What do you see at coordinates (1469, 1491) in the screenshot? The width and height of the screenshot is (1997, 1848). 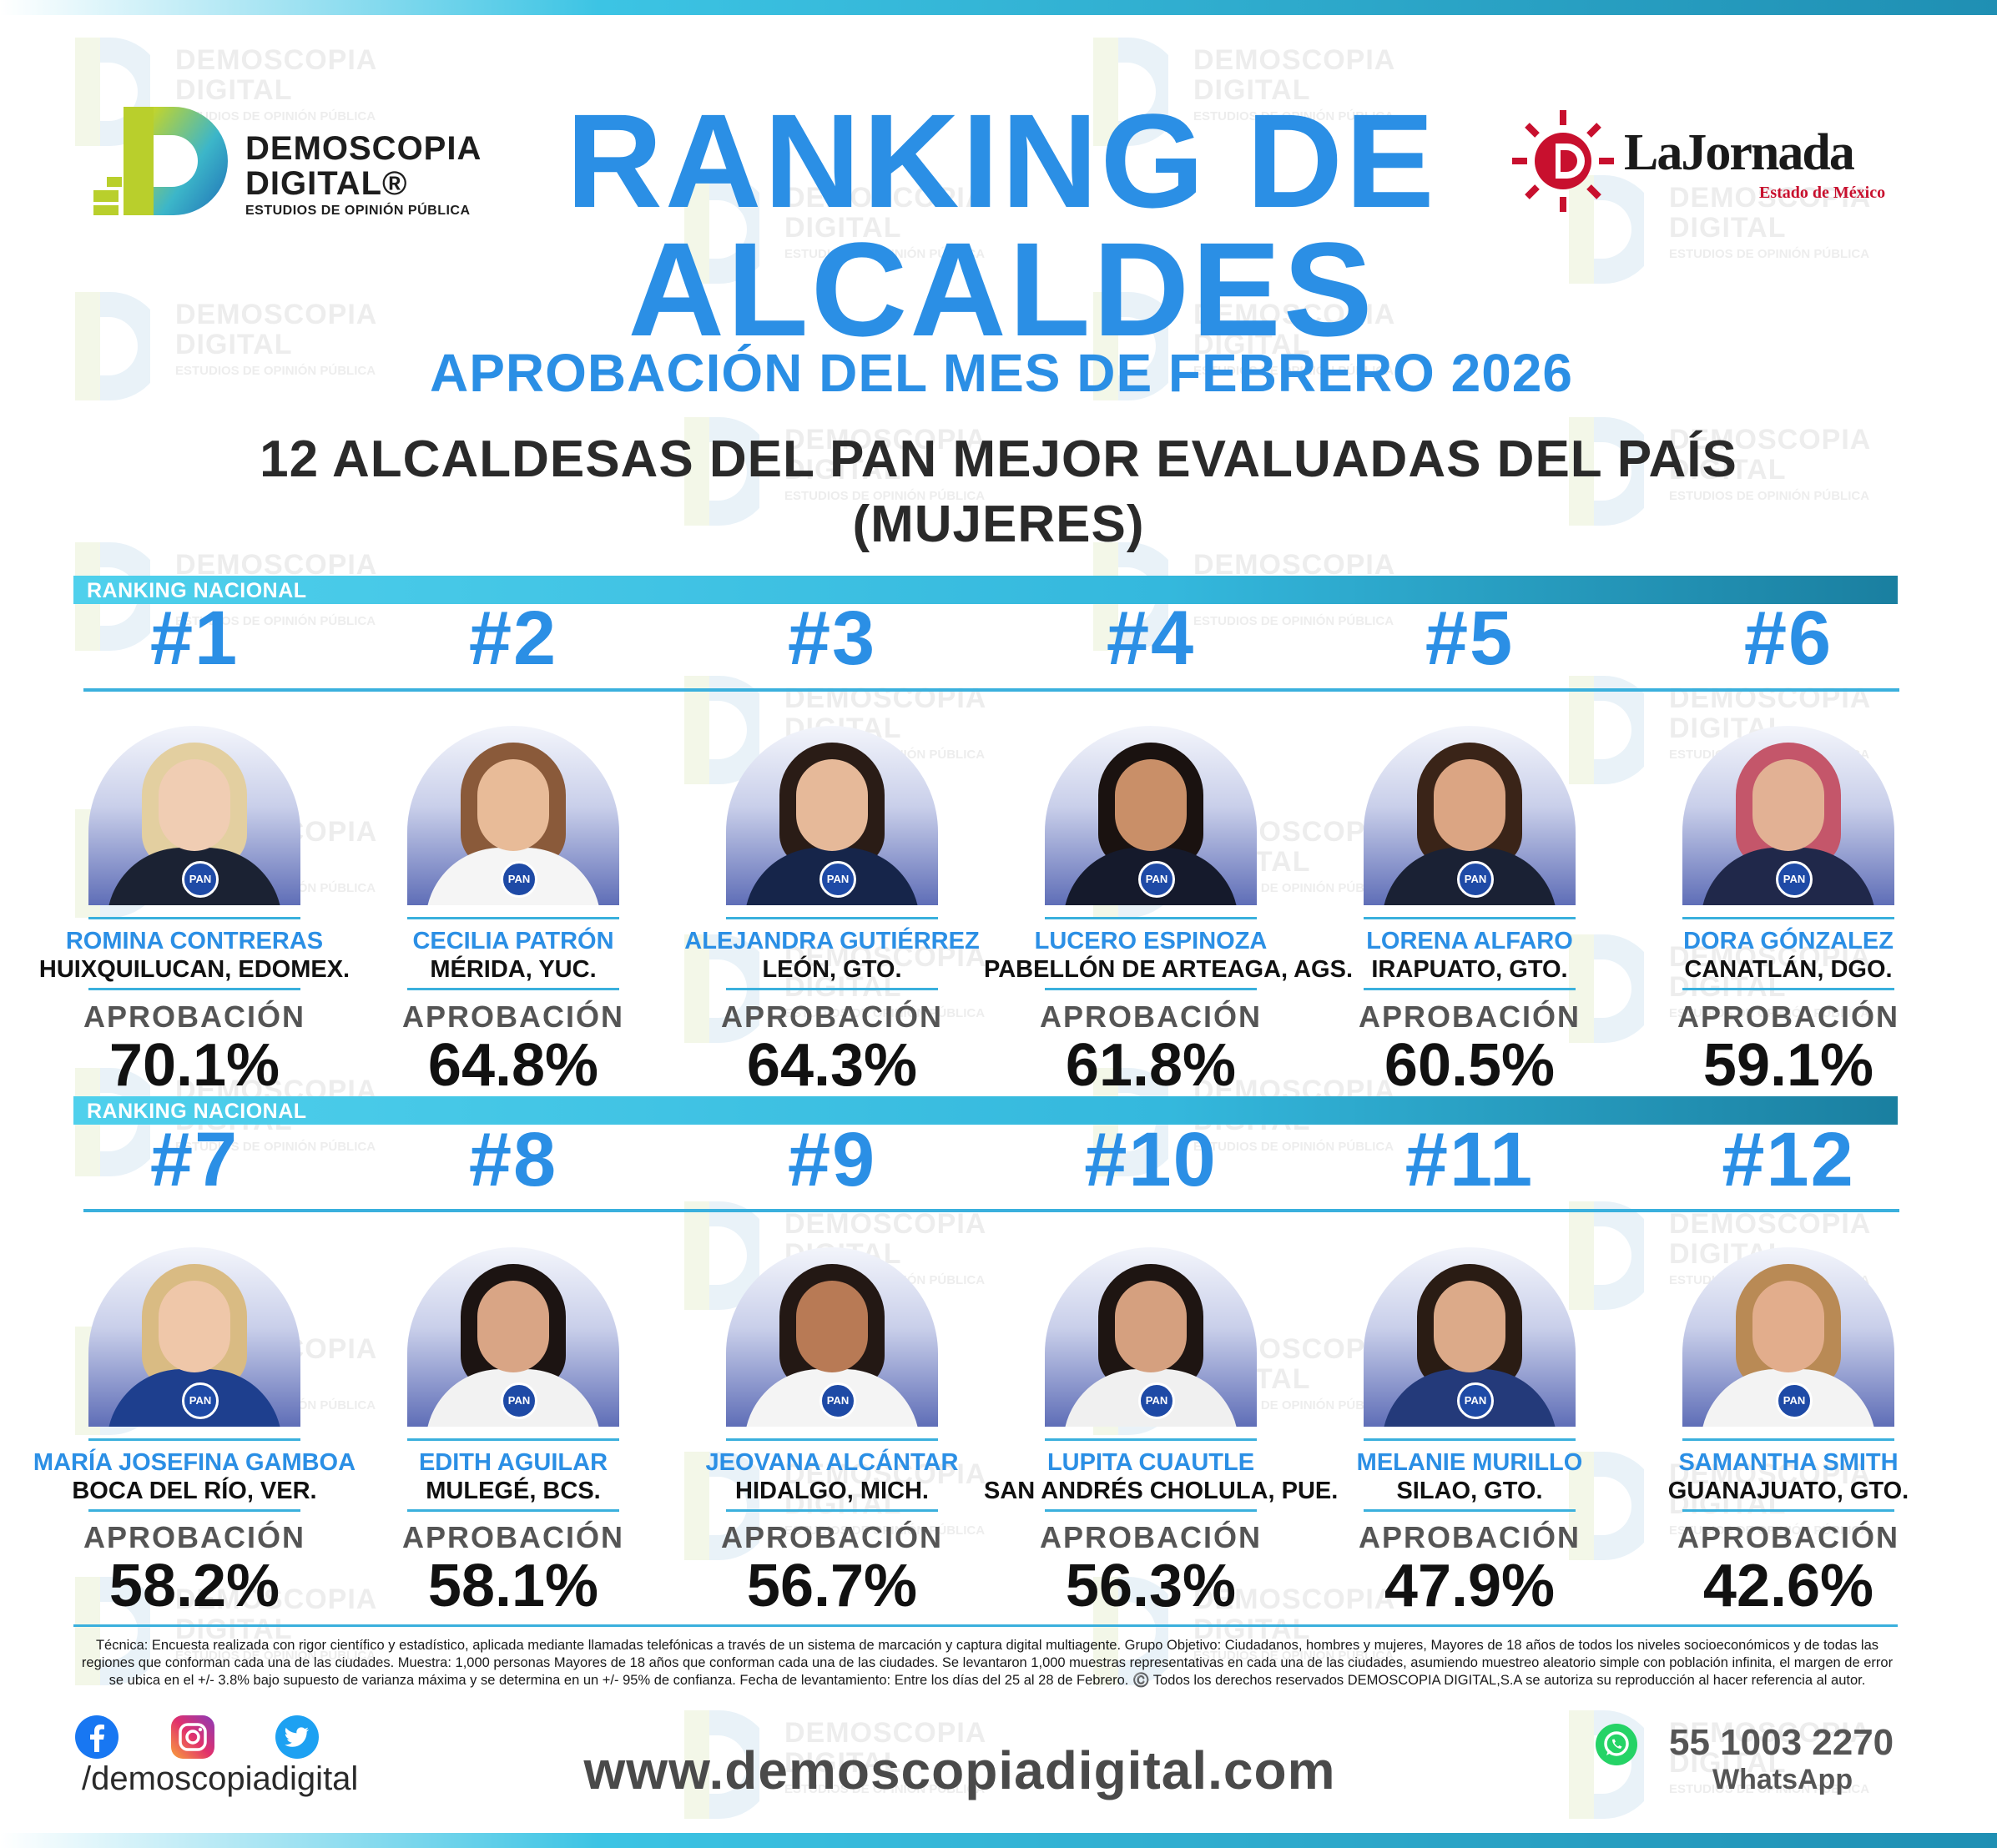 I see `mayor-municipality: SILAO, GTO.` at bounding box center [1469, 1491].